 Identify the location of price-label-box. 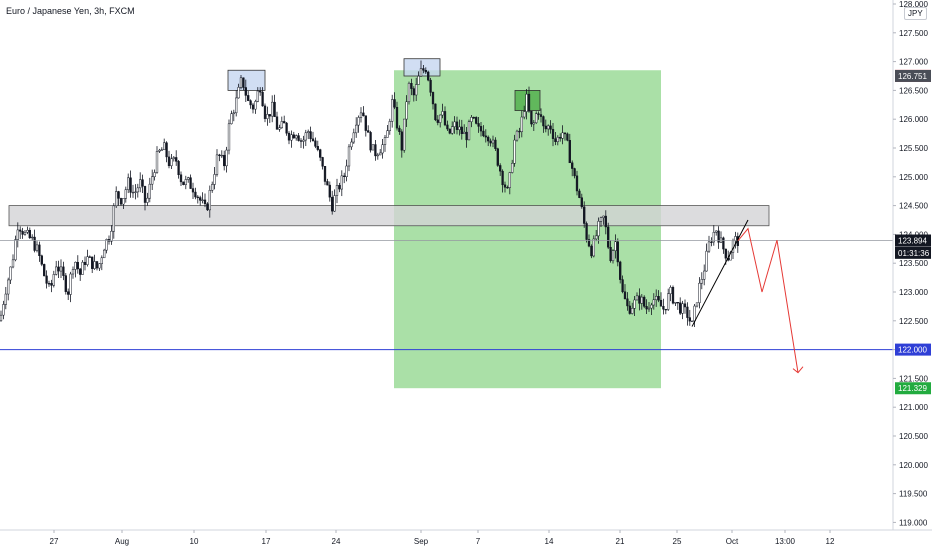
(913, 75).